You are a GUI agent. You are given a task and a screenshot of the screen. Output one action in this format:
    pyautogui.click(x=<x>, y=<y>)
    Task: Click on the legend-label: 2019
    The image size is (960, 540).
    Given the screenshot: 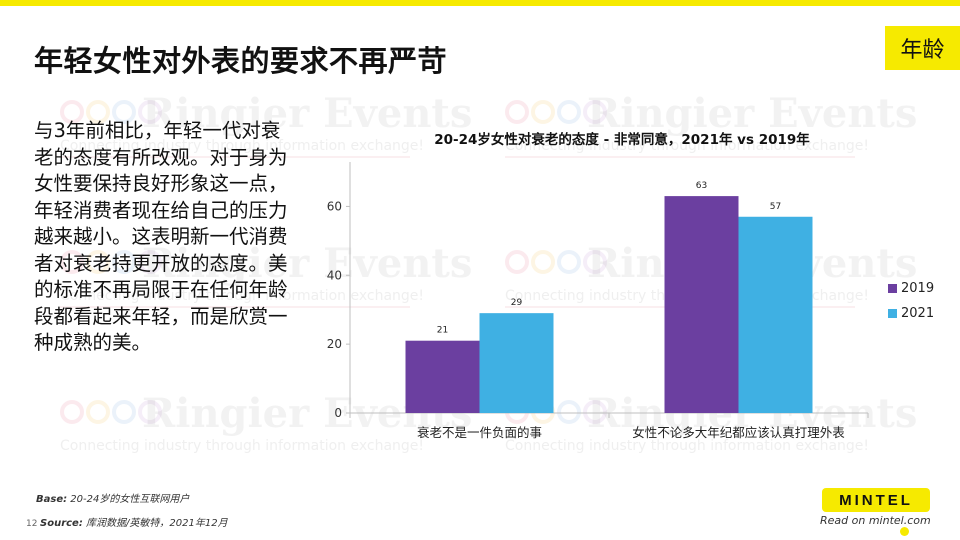 What is the action you would take?
    pyautogui.click(x=918, y=288)
    